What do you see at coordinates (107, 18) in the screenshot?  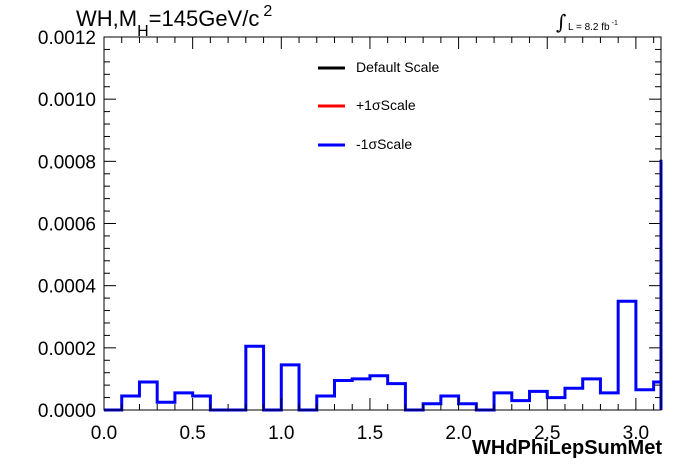 I see `title-prefix: WH,M` at bounding box center [107, 18].